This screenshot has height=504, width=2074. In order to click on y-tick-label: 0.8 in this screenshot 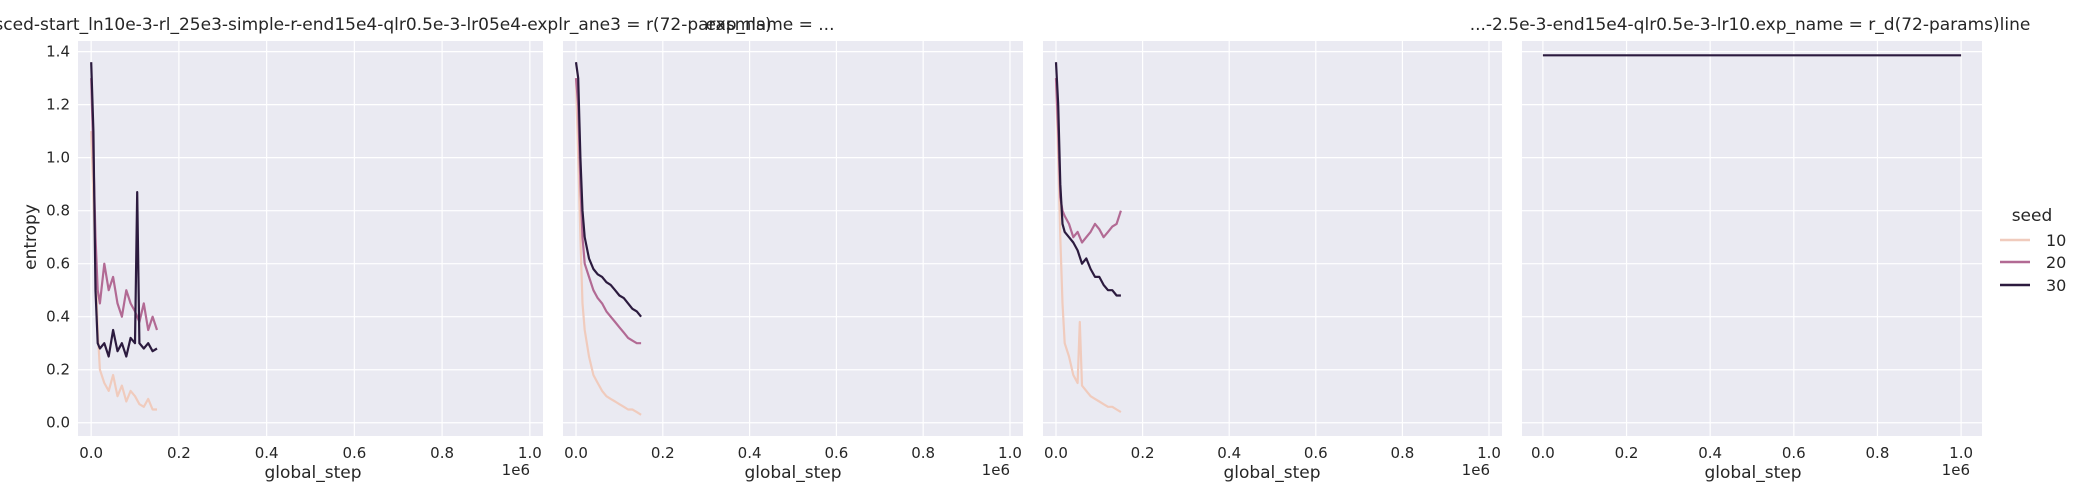, I will do `click(58, 211)`.